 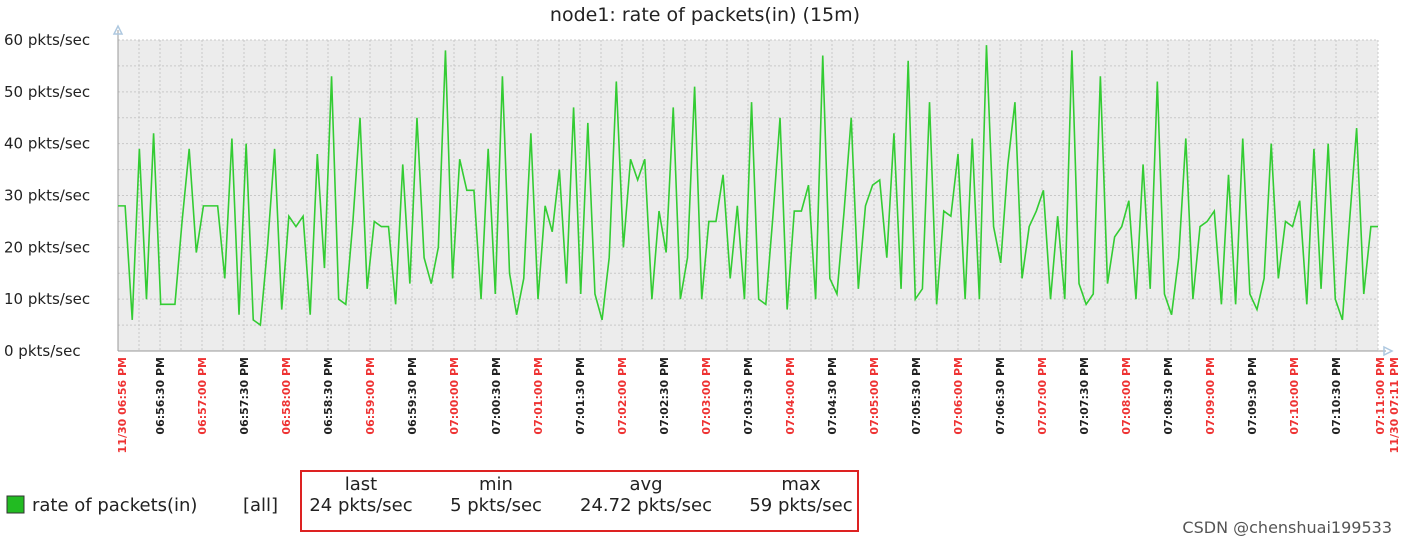 I want to click on x-tick-label: 06:57:00 PM, so click(x=202, y=396).